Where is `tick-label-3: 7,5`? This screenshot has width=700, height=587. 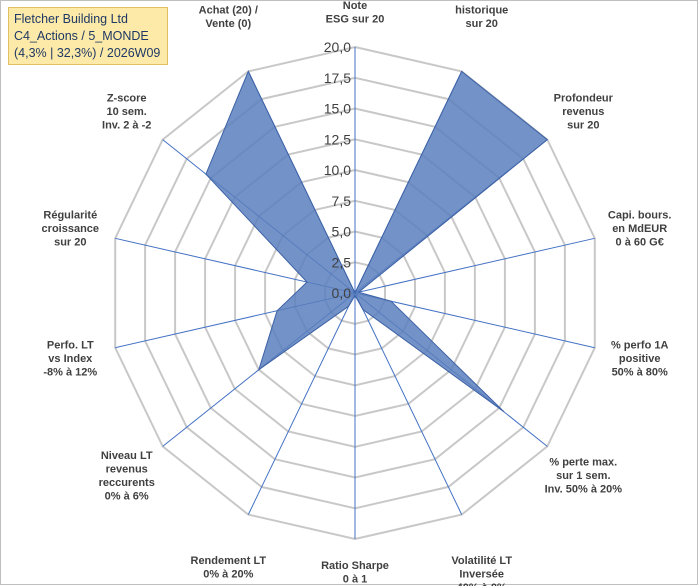 tick-label-3: 7,5 is located at coordinates (342, 201).